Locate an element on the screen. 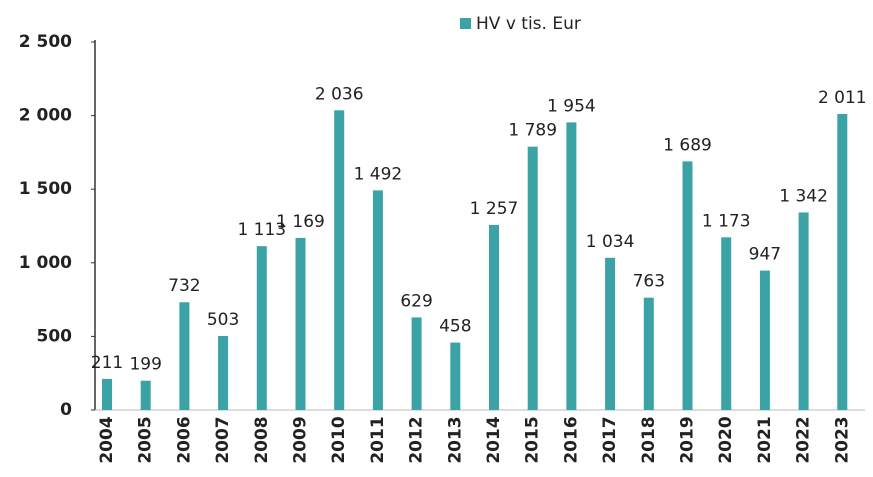 This screenshot has width=873, height=477. x-tick-label: 2015 is located at coordinates (533, 439).